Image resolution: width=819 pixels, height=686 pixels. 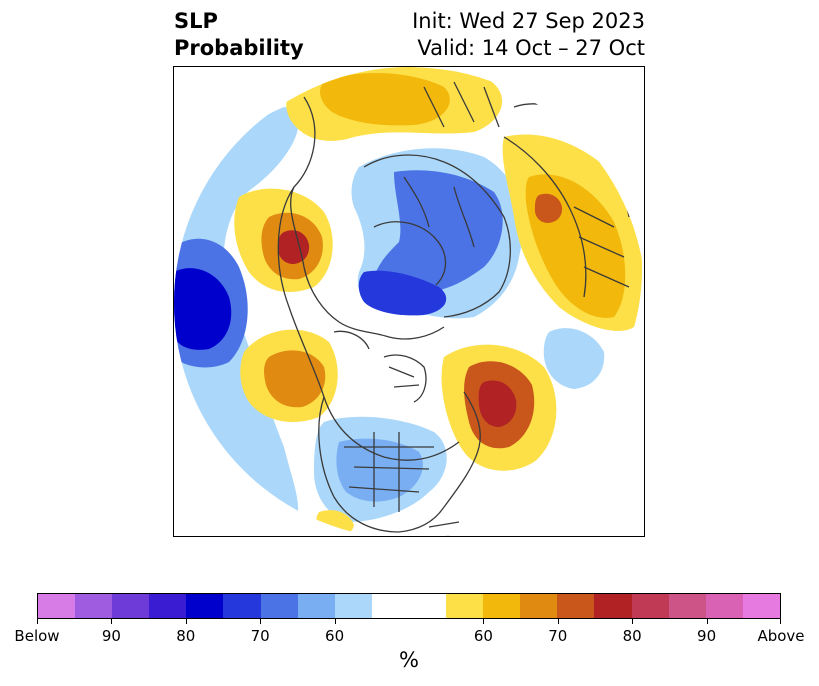 I want to click on below-region-pacific-inner, so click(x=203, y=309).